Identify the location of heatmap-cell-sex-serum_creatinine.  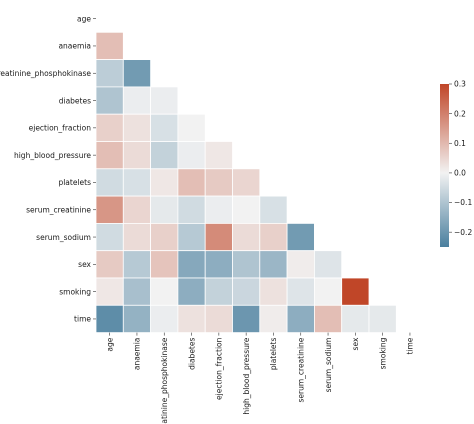
(300, 264).